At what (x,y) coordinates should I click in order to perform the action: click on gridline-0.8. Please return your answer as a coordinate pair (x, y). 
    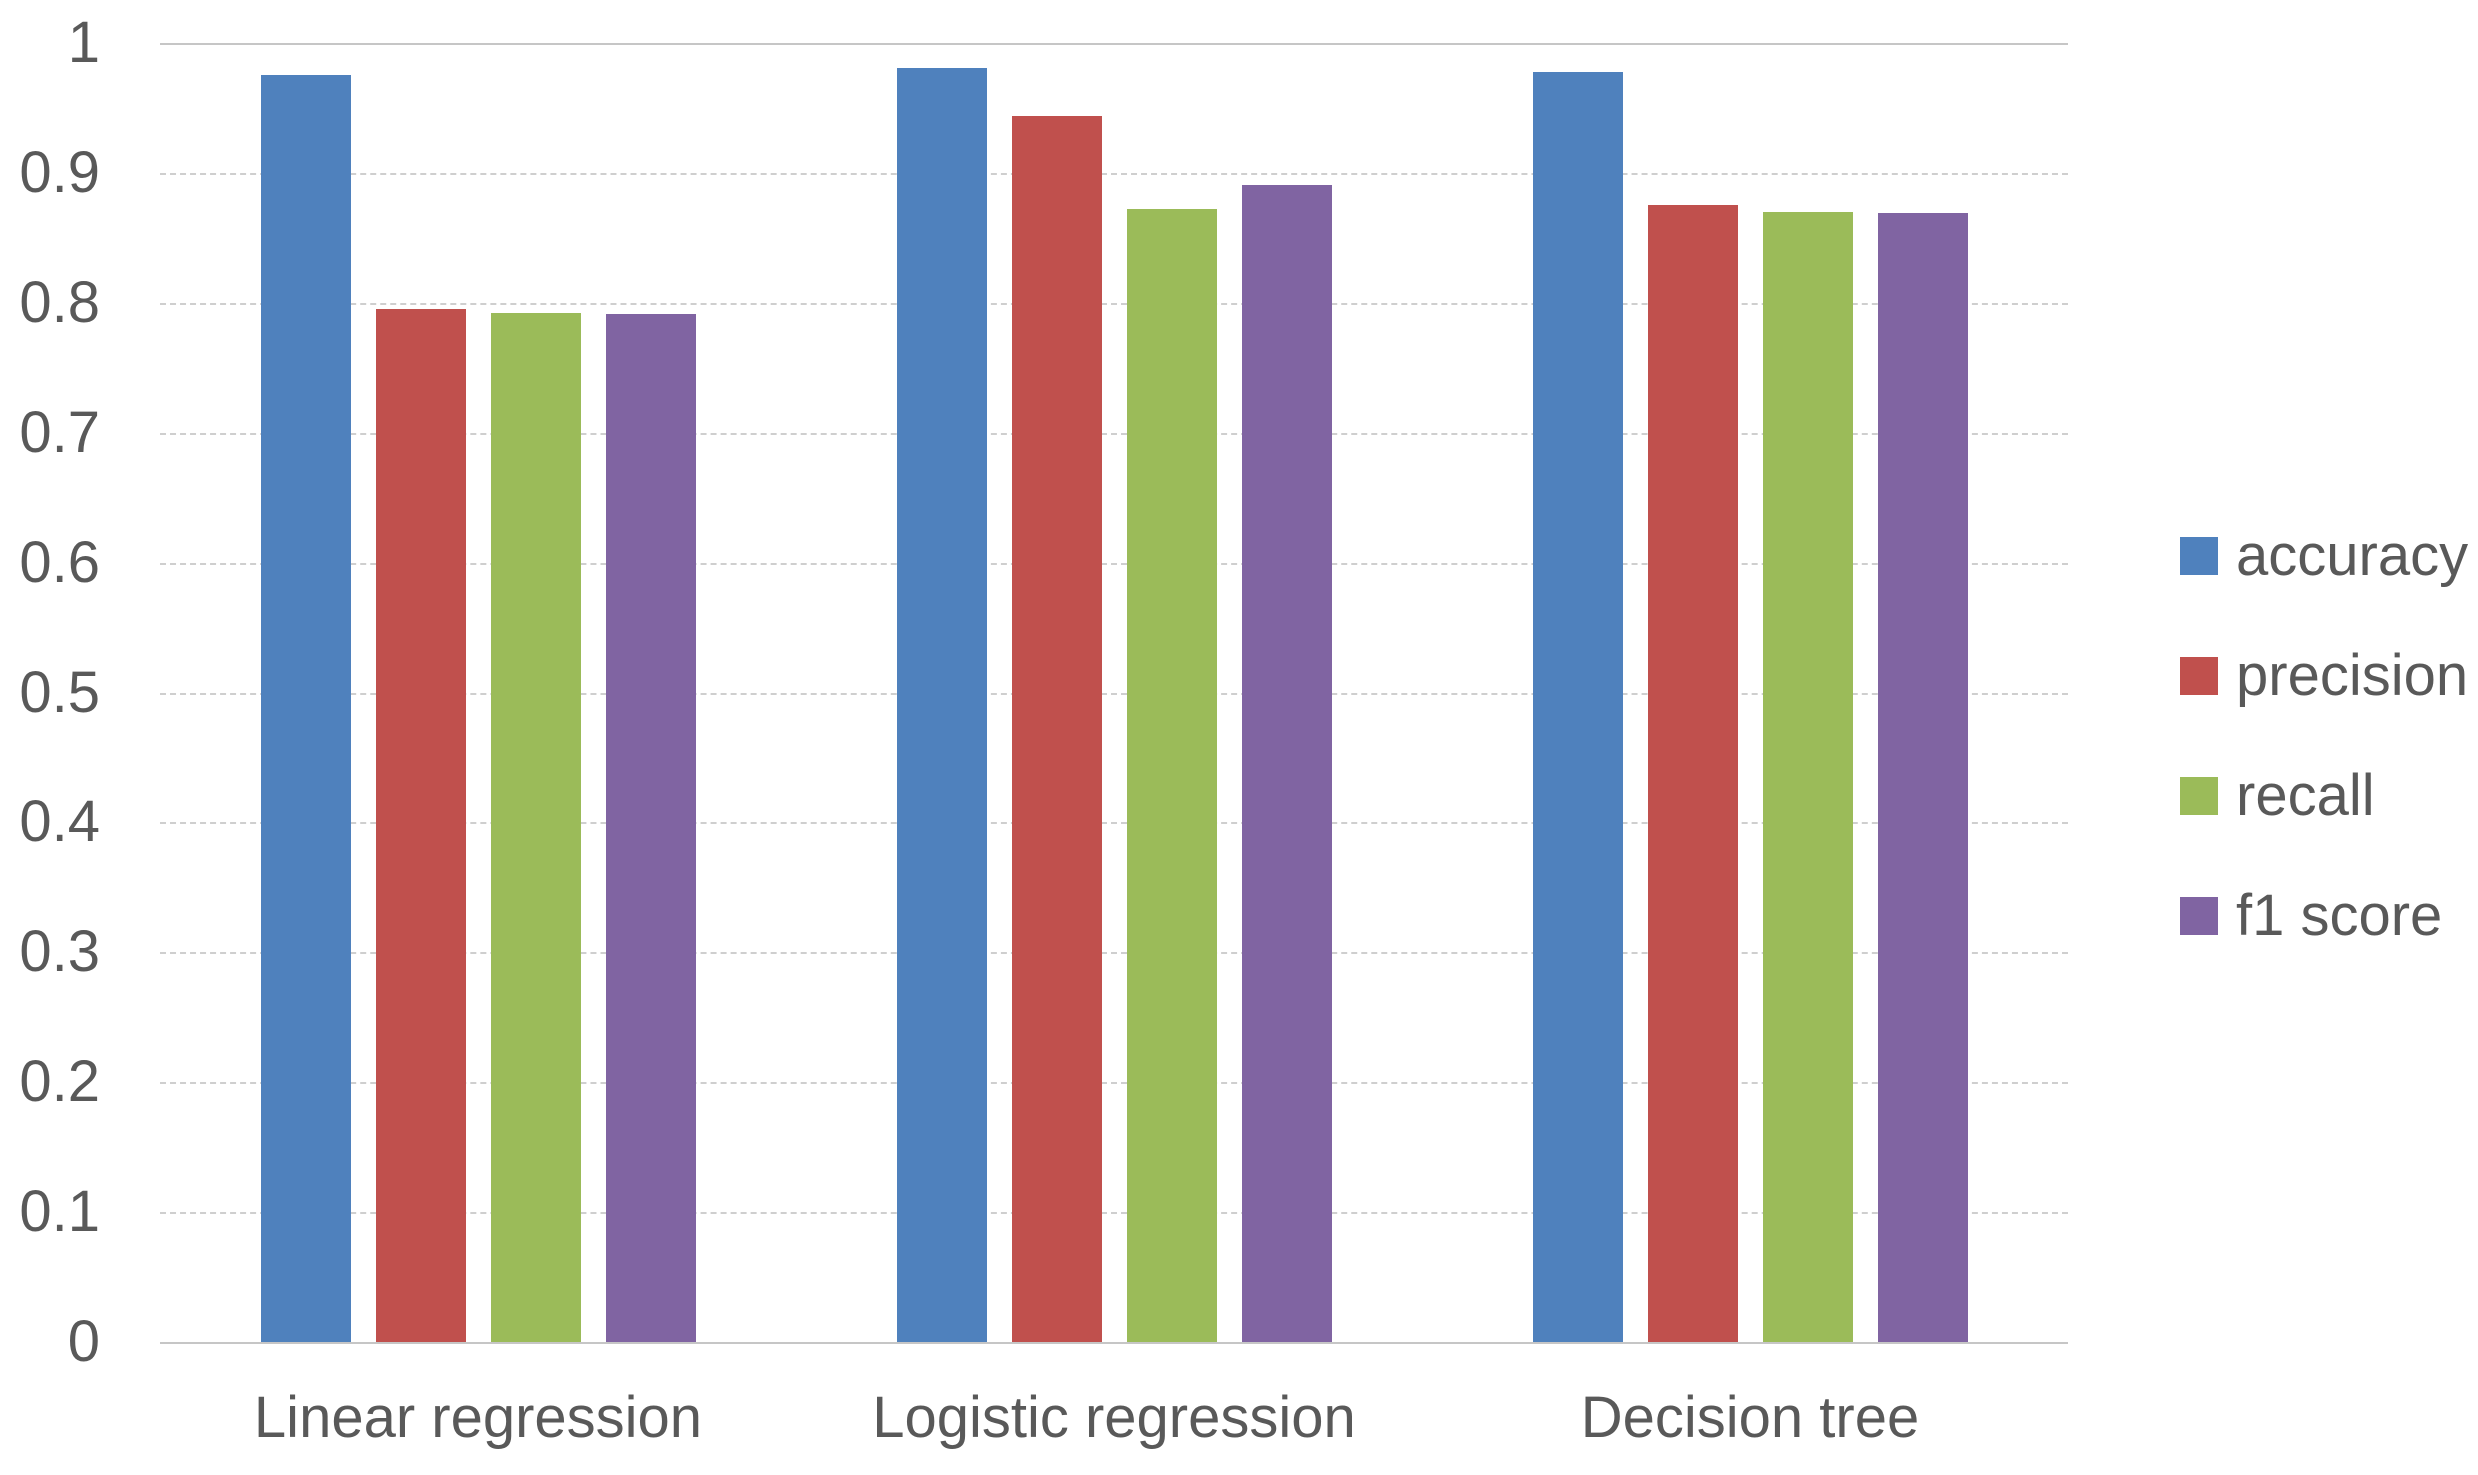
    Looking at the image, I should click on (1114, 304).